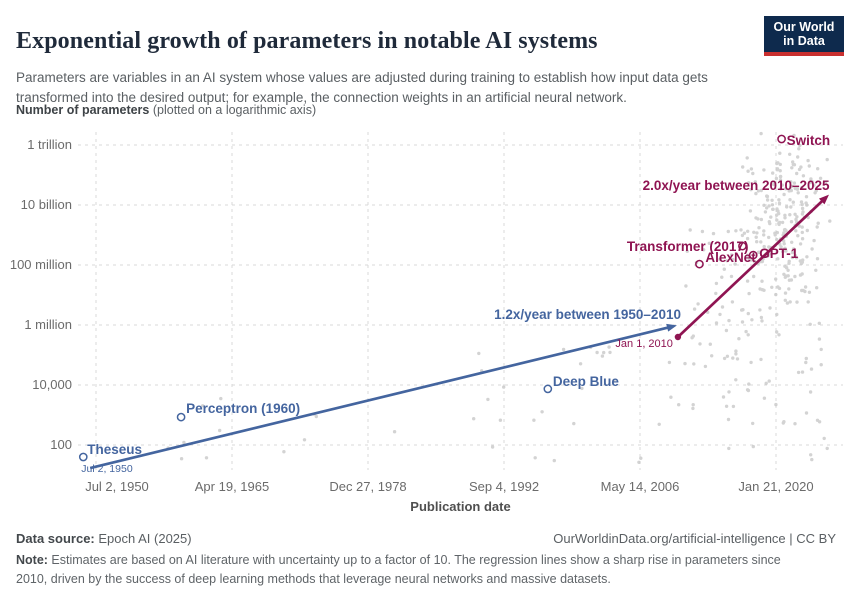 This screenshot has height=600, width=850. I want to click on annotation-marker-perceptron, so click(181, 417).